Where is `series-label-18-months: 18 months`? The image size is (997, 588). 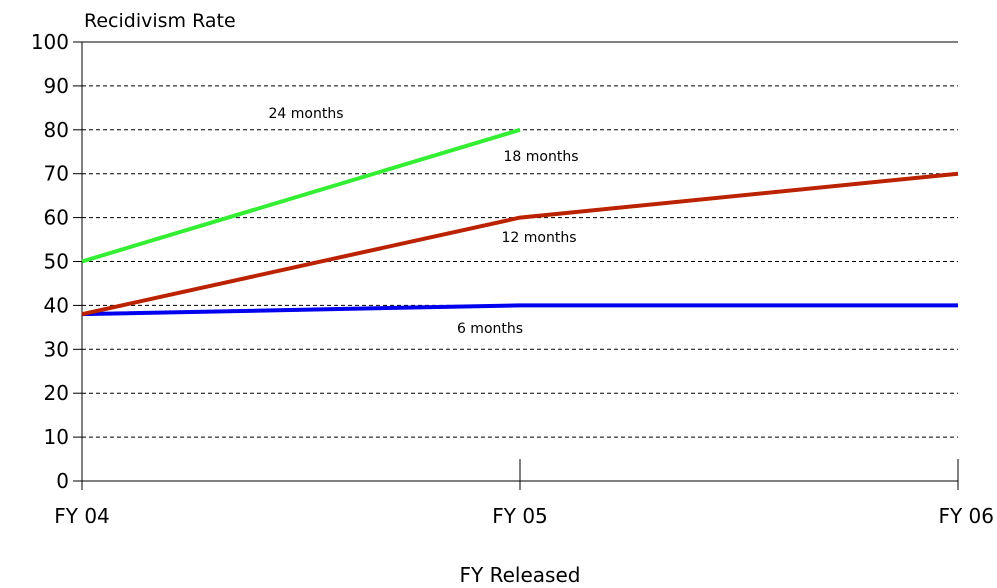 series-label-18-months: 18 months is located at coordinates (541, 157).